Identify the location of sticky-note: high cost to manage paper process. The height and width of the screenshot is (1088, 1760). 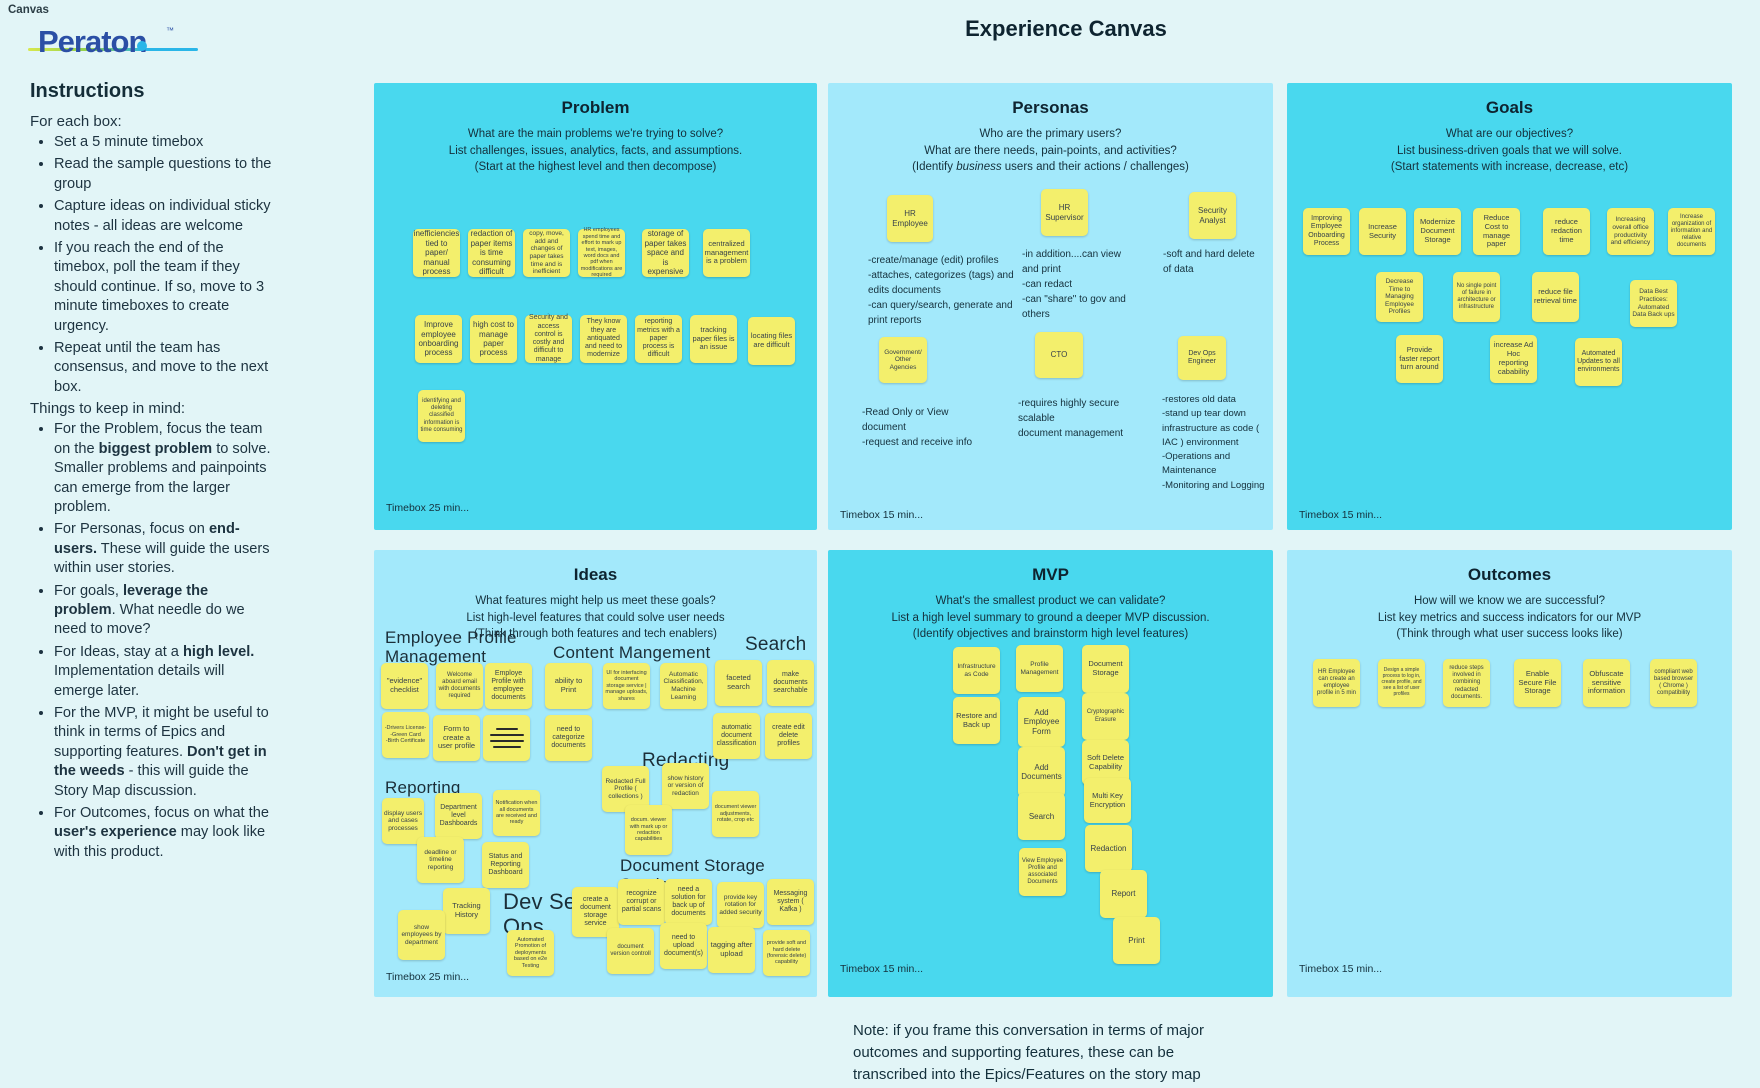
(493, 339).